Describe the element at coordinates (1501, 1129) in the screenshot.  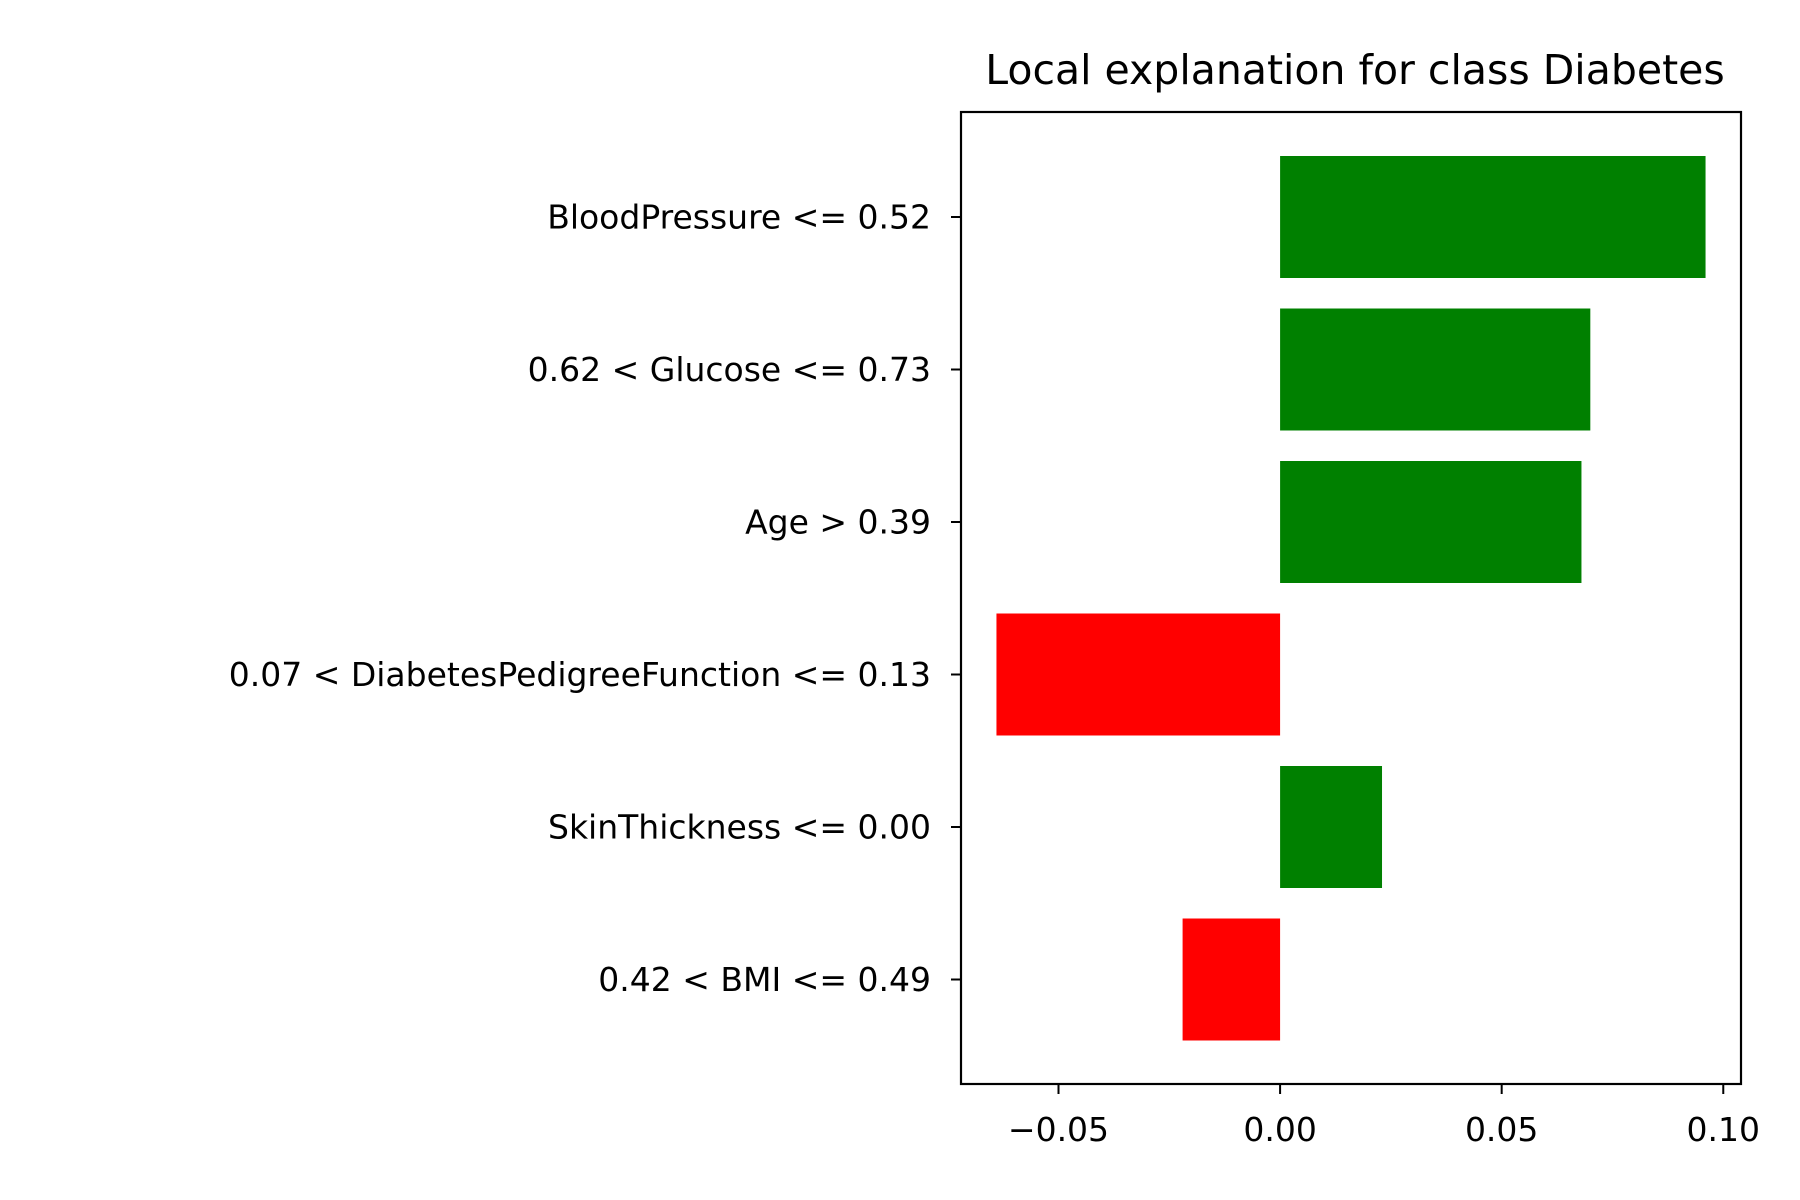
I see `x-tick-label-2: 0.05` at that location.